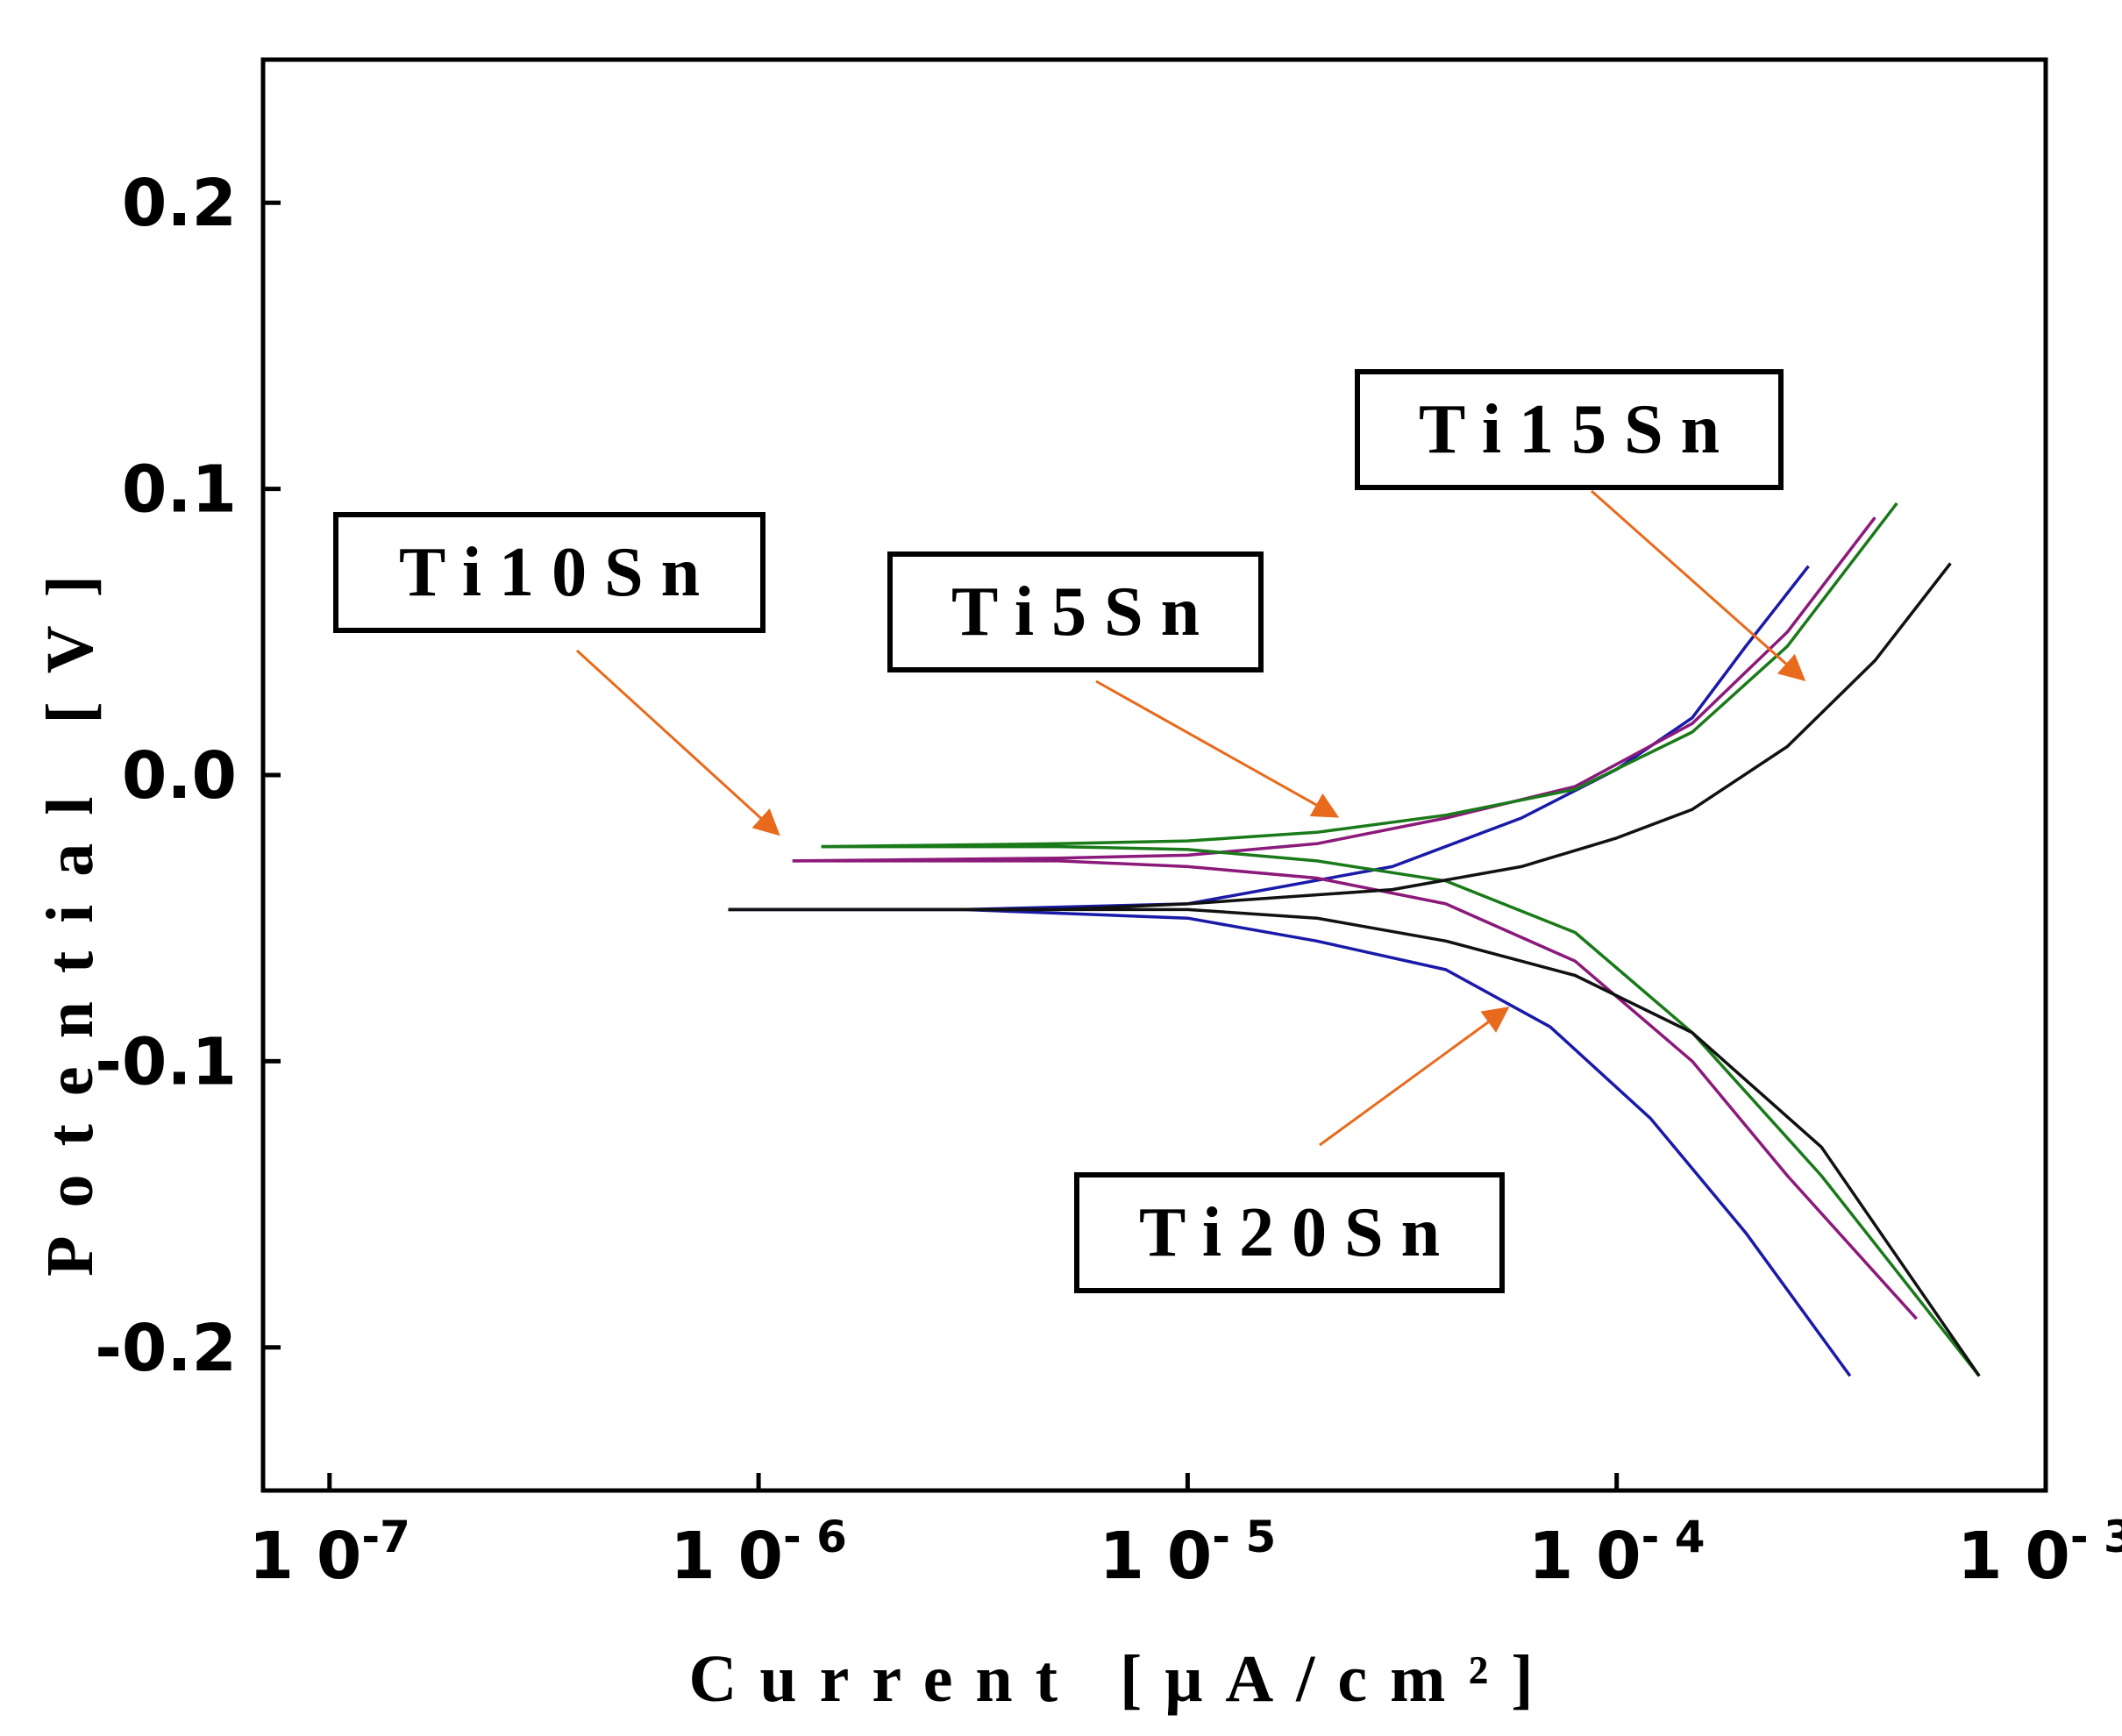 The width and height of the screenshot is (2122, 1736). What do you see at coordinates (1188, 1553) in the screenshot?
I see `x-tick-label: 1 0- 5` at bounding box center [1188, 1553].